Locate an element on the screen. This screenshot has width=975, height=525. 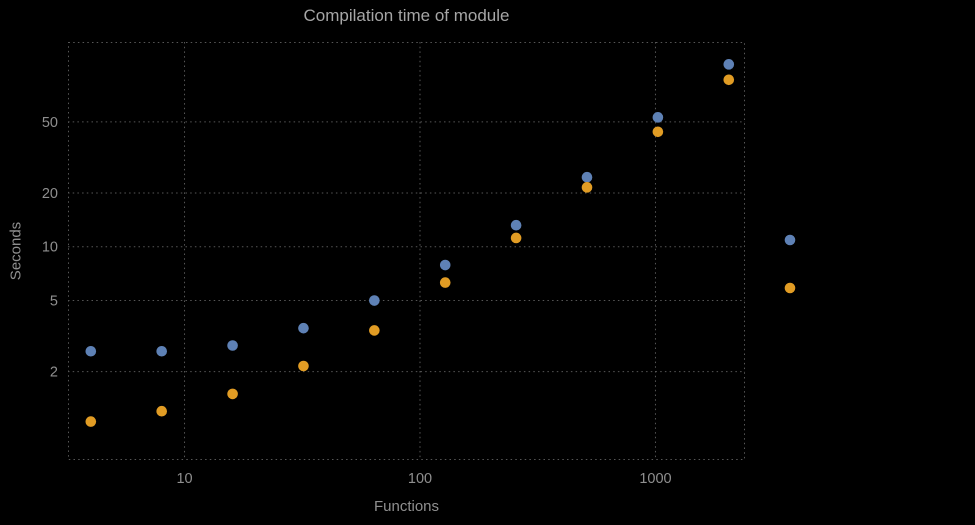
x-tick-label: 1000 is located at coordinates (655, 479).